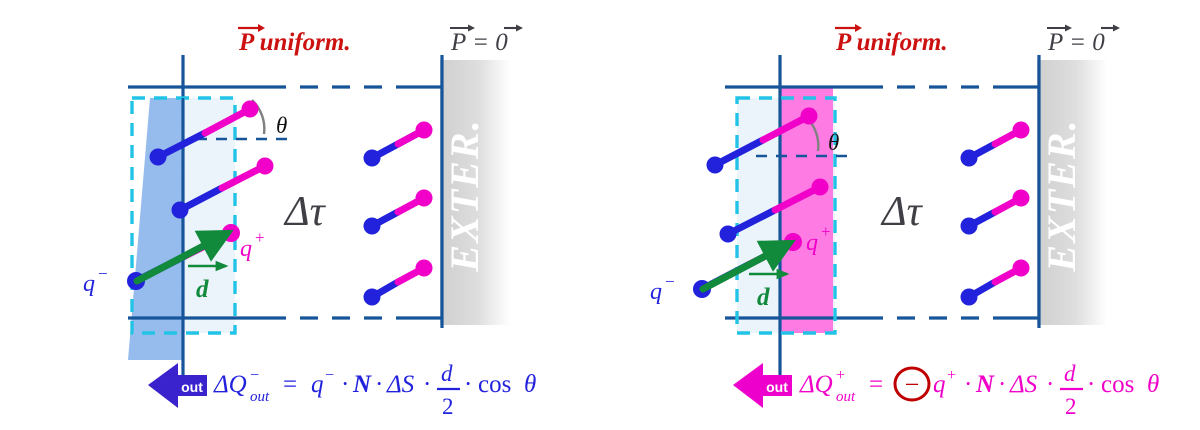  I want to click on circled-minus-sign: −, so click(912, 384).